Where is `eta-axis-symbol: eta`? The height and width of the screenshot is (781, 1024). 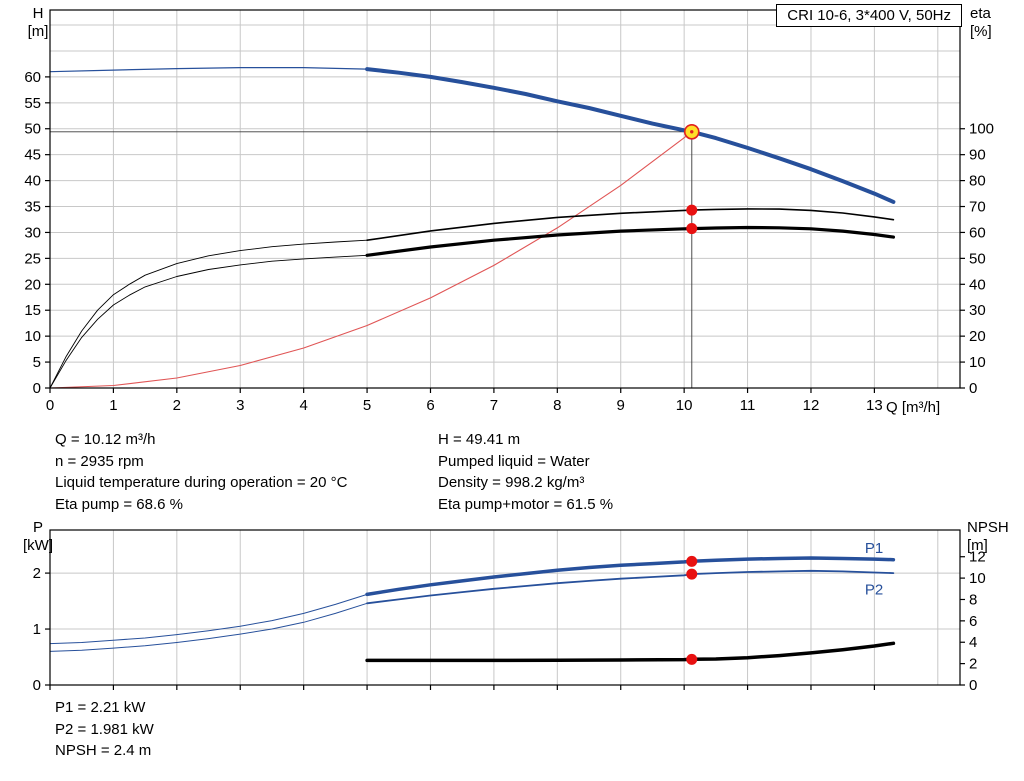 eta-axis-symbol: eta is located at coordinates (980, 13).